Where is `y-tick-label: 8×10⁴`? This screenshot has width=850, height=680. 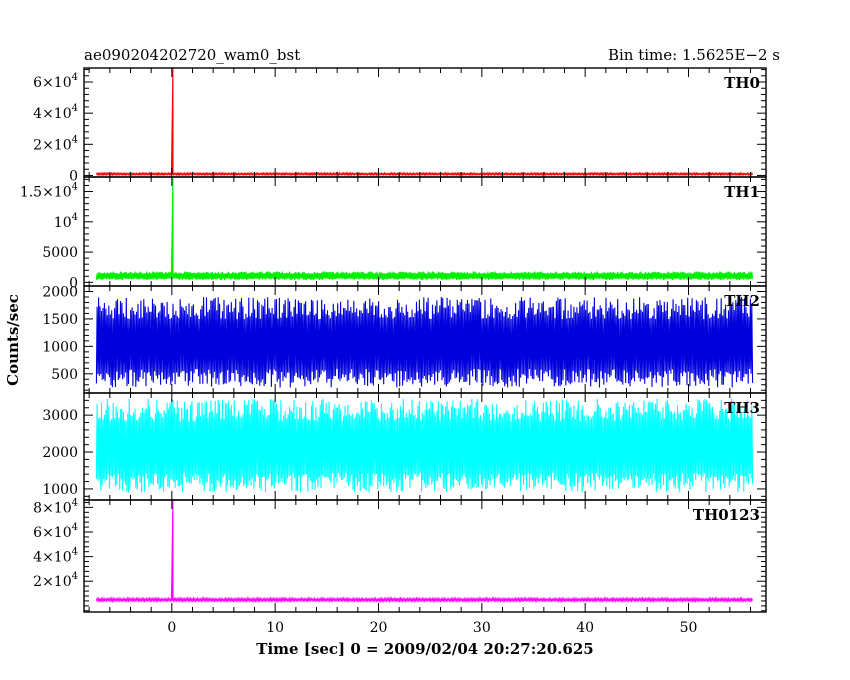 y-tick-label: 8×10⁴ is located at coordinates (55, 506).